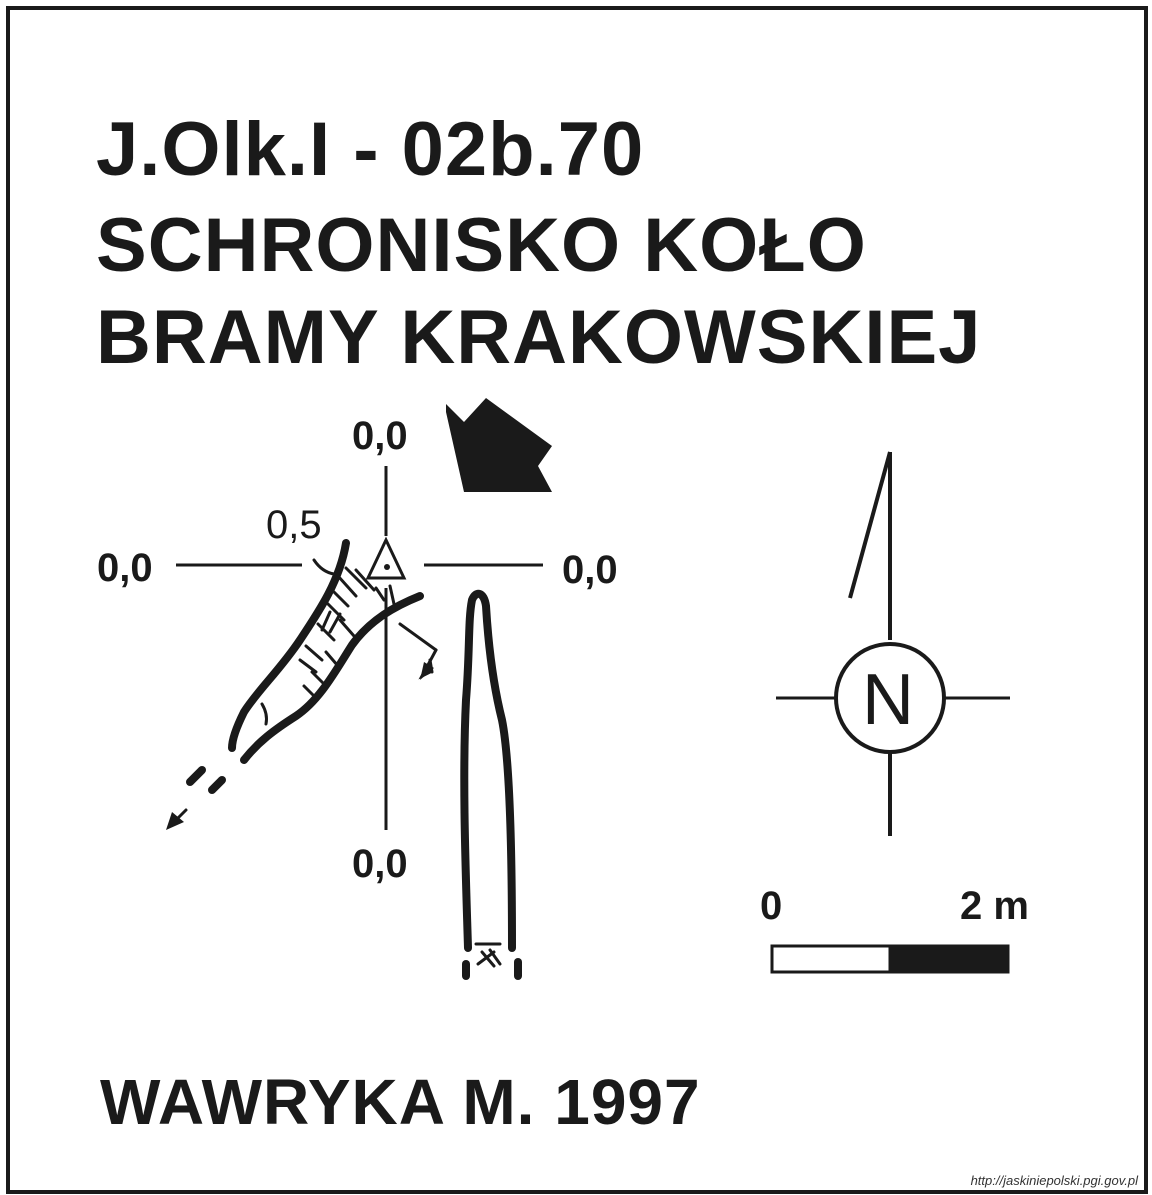 Image resolution: width=1152 pixels, height=1195 pixels. Describe the element at coordinates (400, 1102) in the screenshot. I see `author-credit: WAWRYKA M. 1997` at that location.